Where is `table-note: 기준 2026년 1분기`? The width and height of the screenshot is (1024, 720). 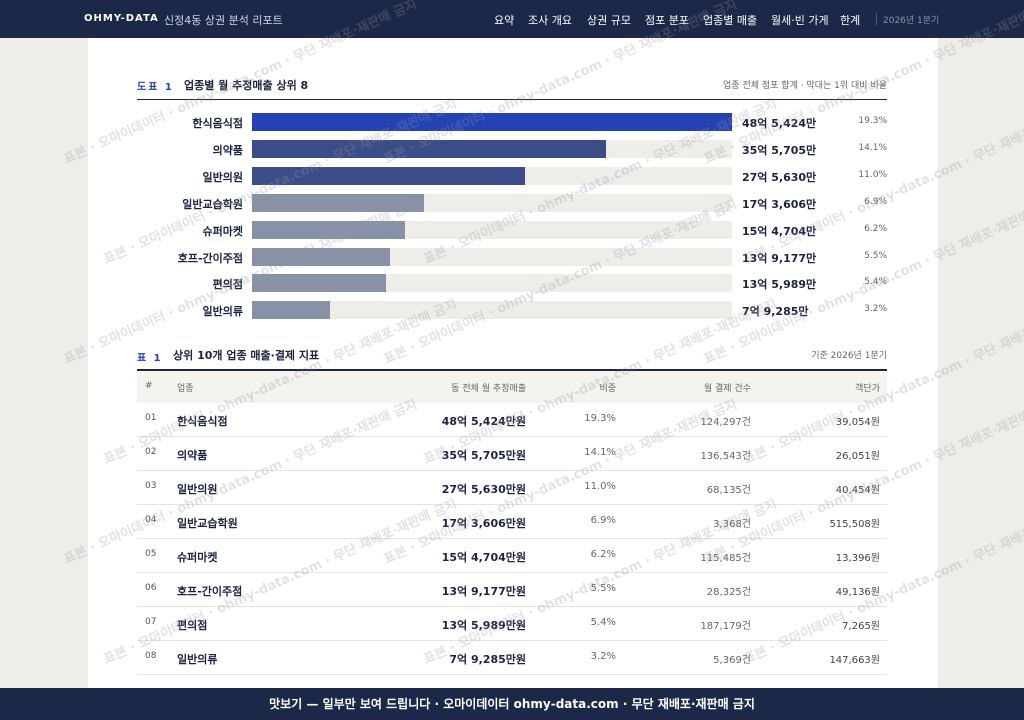 table-note: 기준 2026년 1분기 is located at coordinates (849, 356).